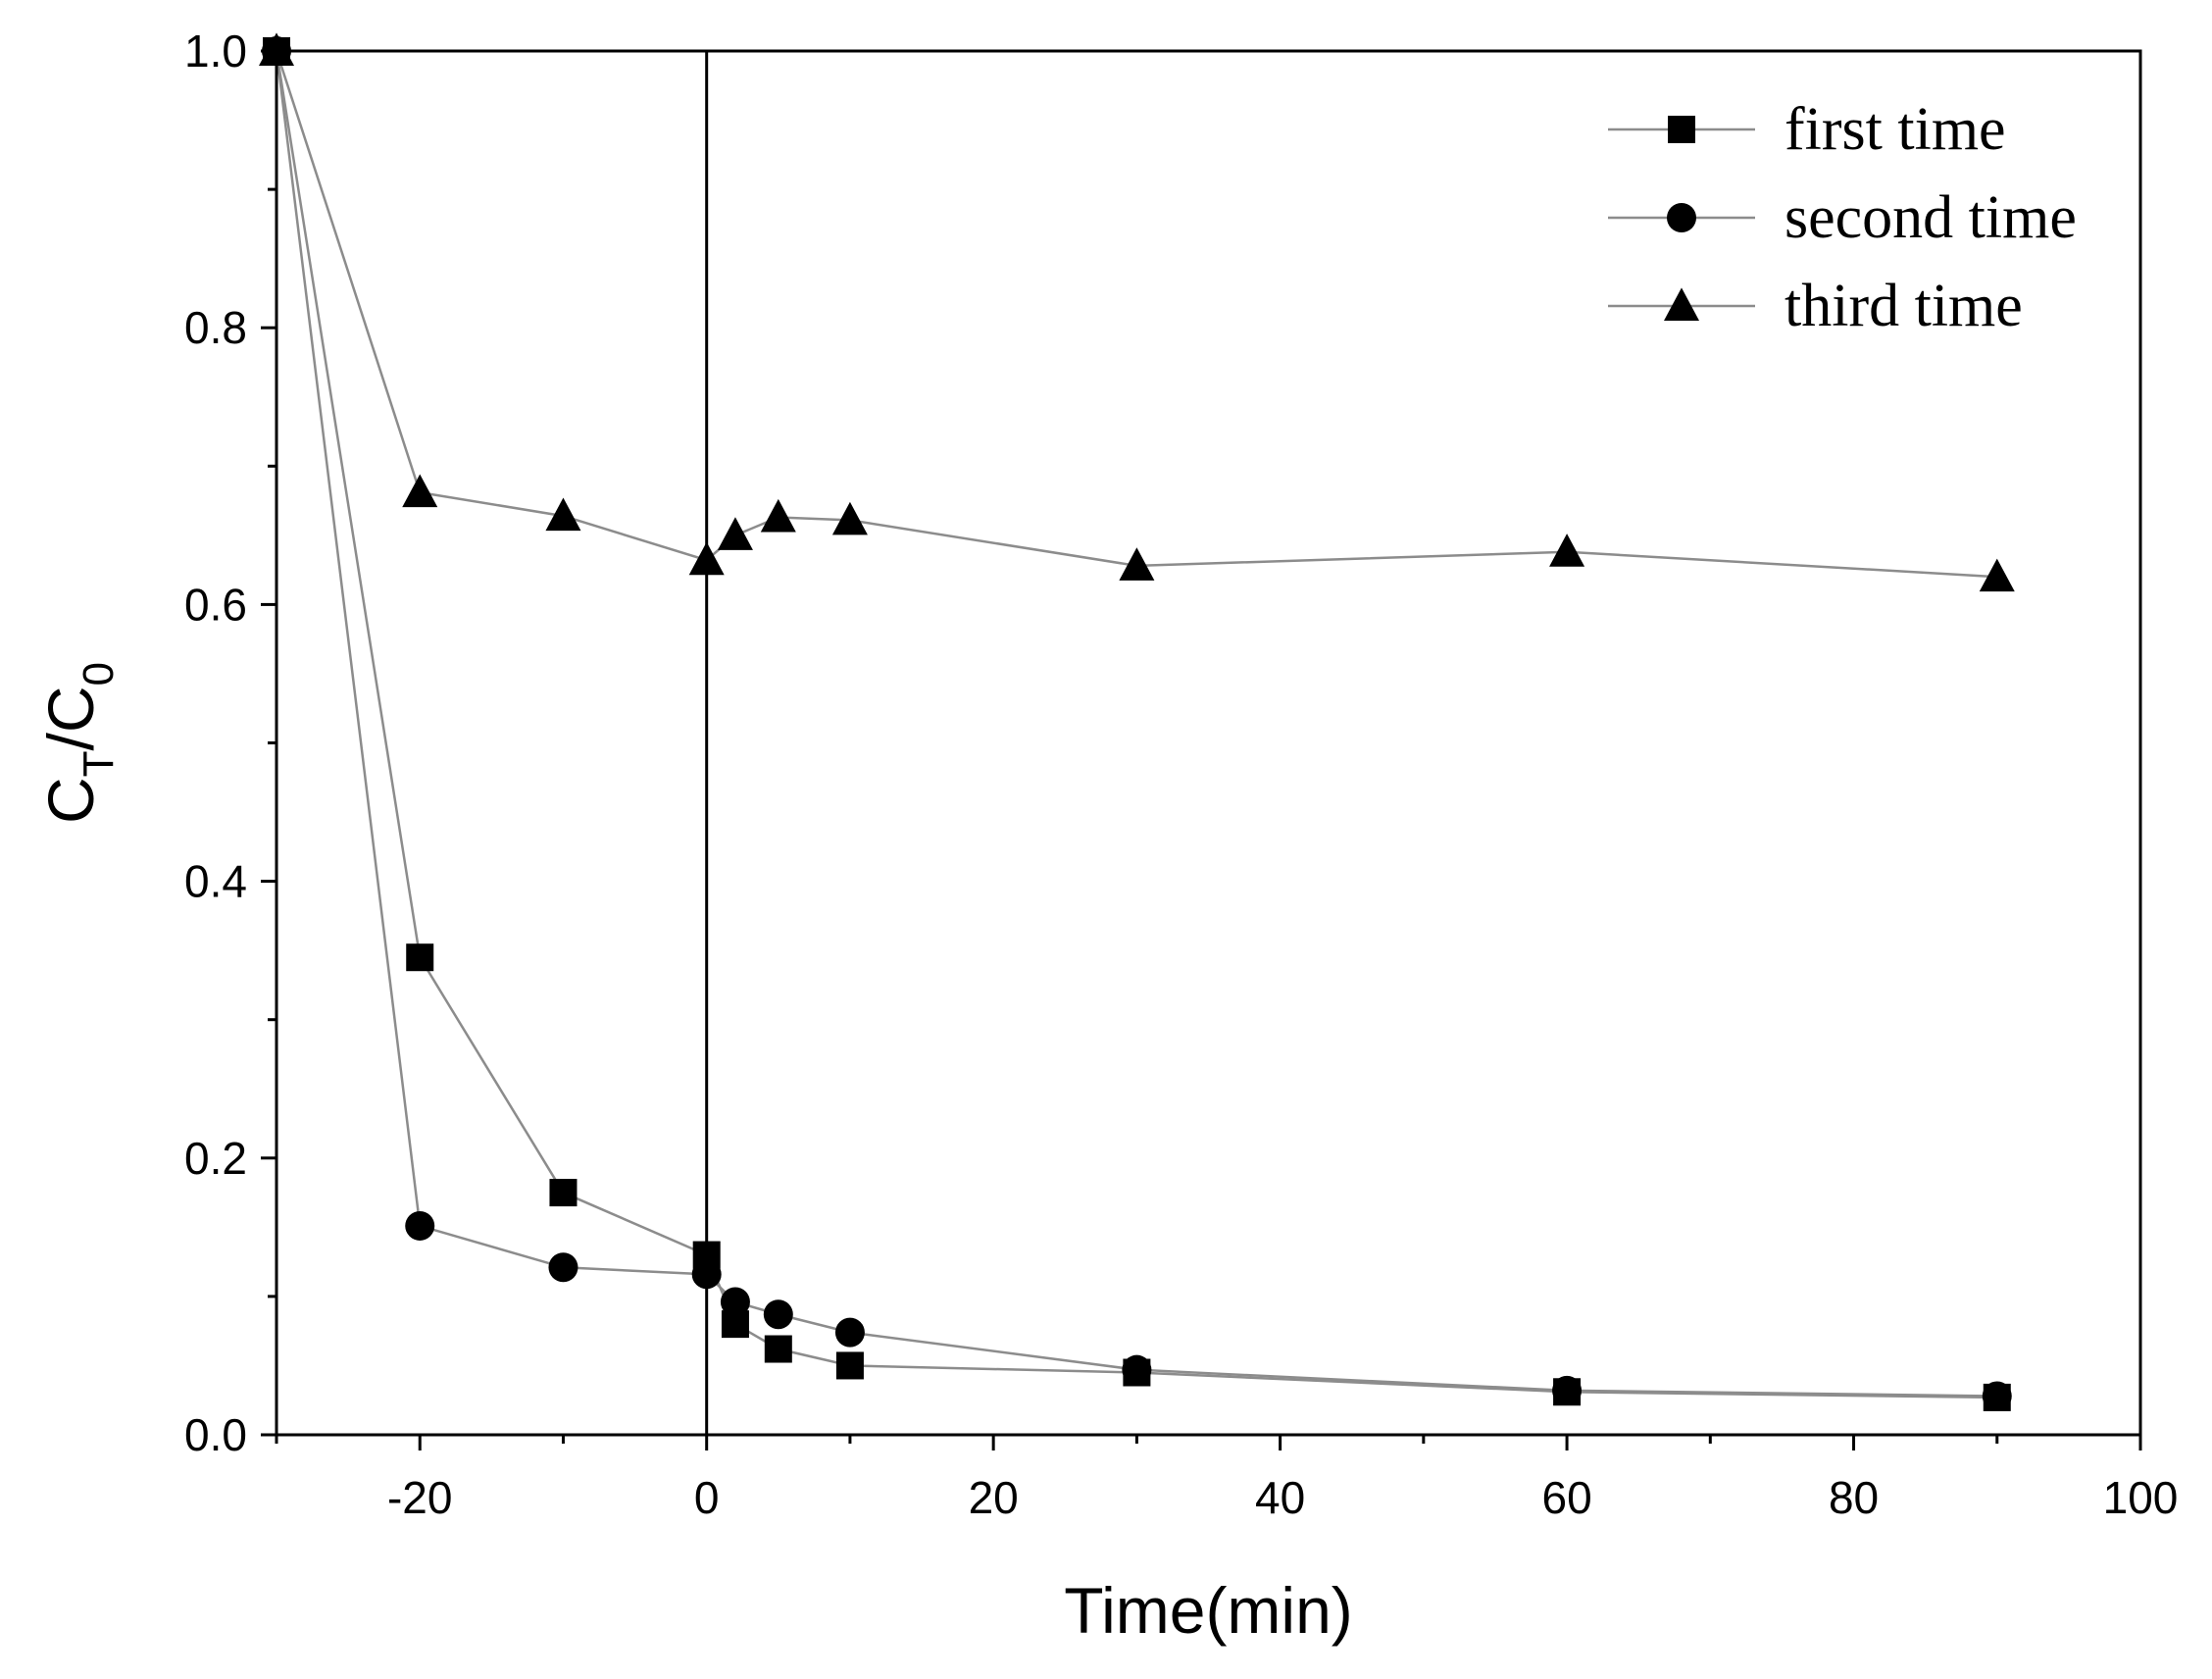  I want to click on legend-marker-second-time, so click(1682, 217).